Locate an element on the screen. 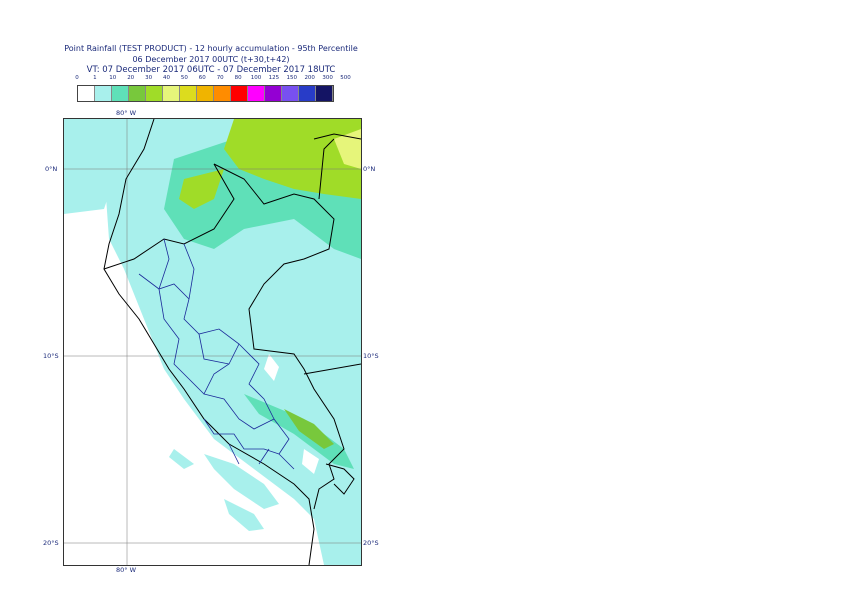 This screenshot has height=596, width=842. legend-tick-label: 50 is located at coordinates (184, 78).